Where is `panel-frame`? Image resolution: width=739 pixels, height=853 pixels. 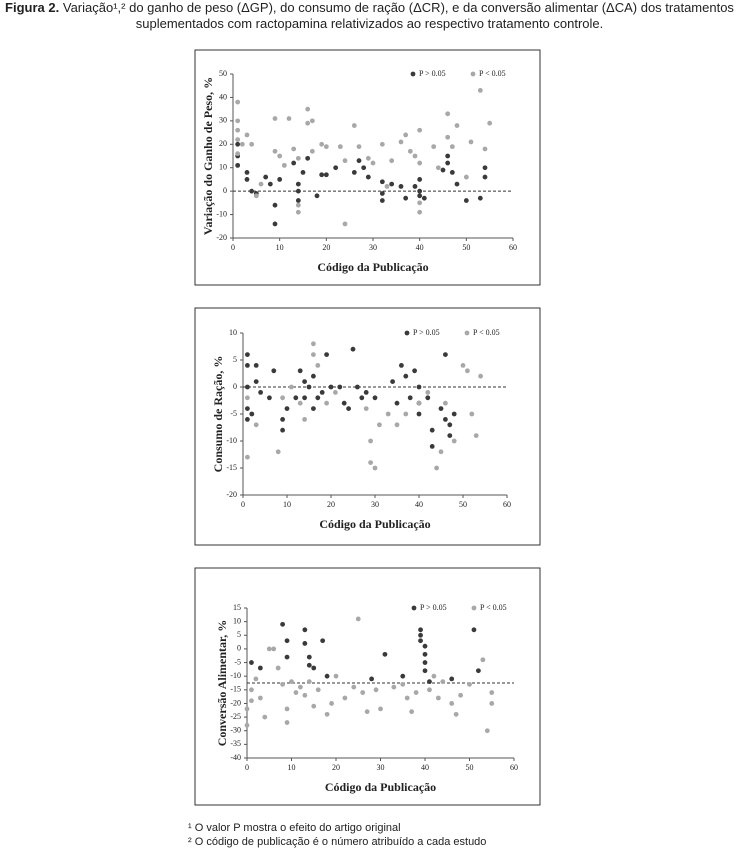 panel-frame is located at coordinates (367, 686).